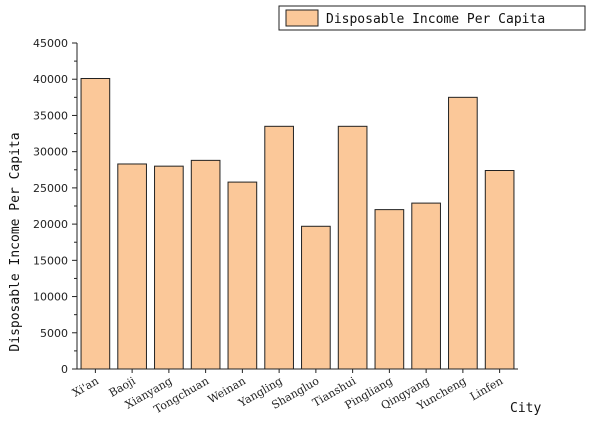 This screenshot has width=589, height=421. What do you see at coordinates (54, 333) in the screenshot?
I see `y-tick-label: 5000` at bounding box center [54, 333].